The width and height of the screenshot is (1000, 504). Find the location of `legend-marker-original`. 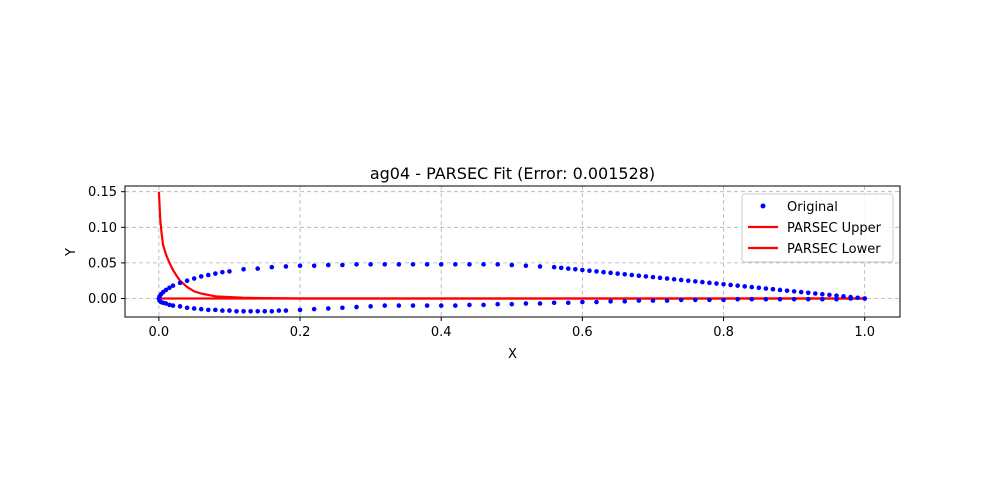

legend-marker-original is located at coordinates (763, 206).